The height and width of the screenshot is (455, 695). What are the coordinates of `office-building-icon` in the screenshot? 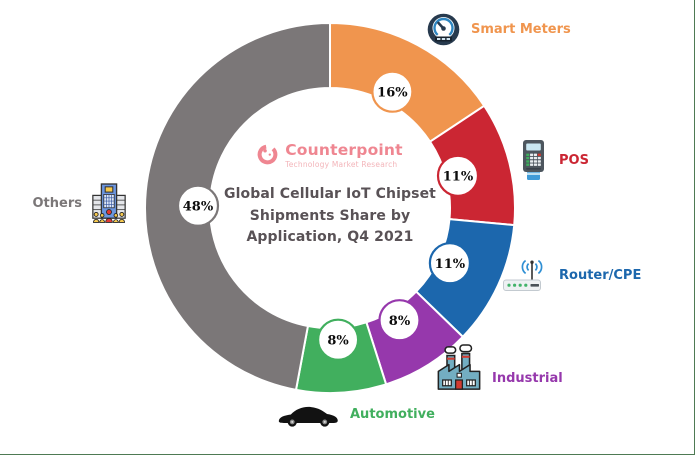 It's located at (109, 203).